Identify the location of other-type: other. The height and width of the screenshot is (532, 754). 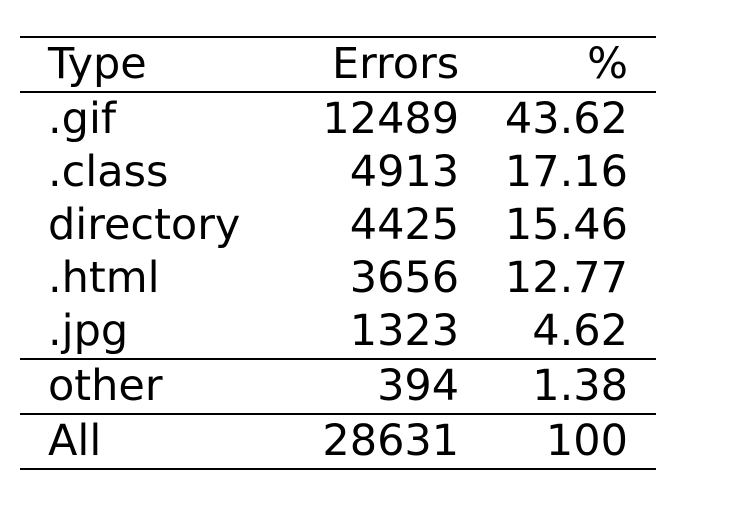
(154, 386).